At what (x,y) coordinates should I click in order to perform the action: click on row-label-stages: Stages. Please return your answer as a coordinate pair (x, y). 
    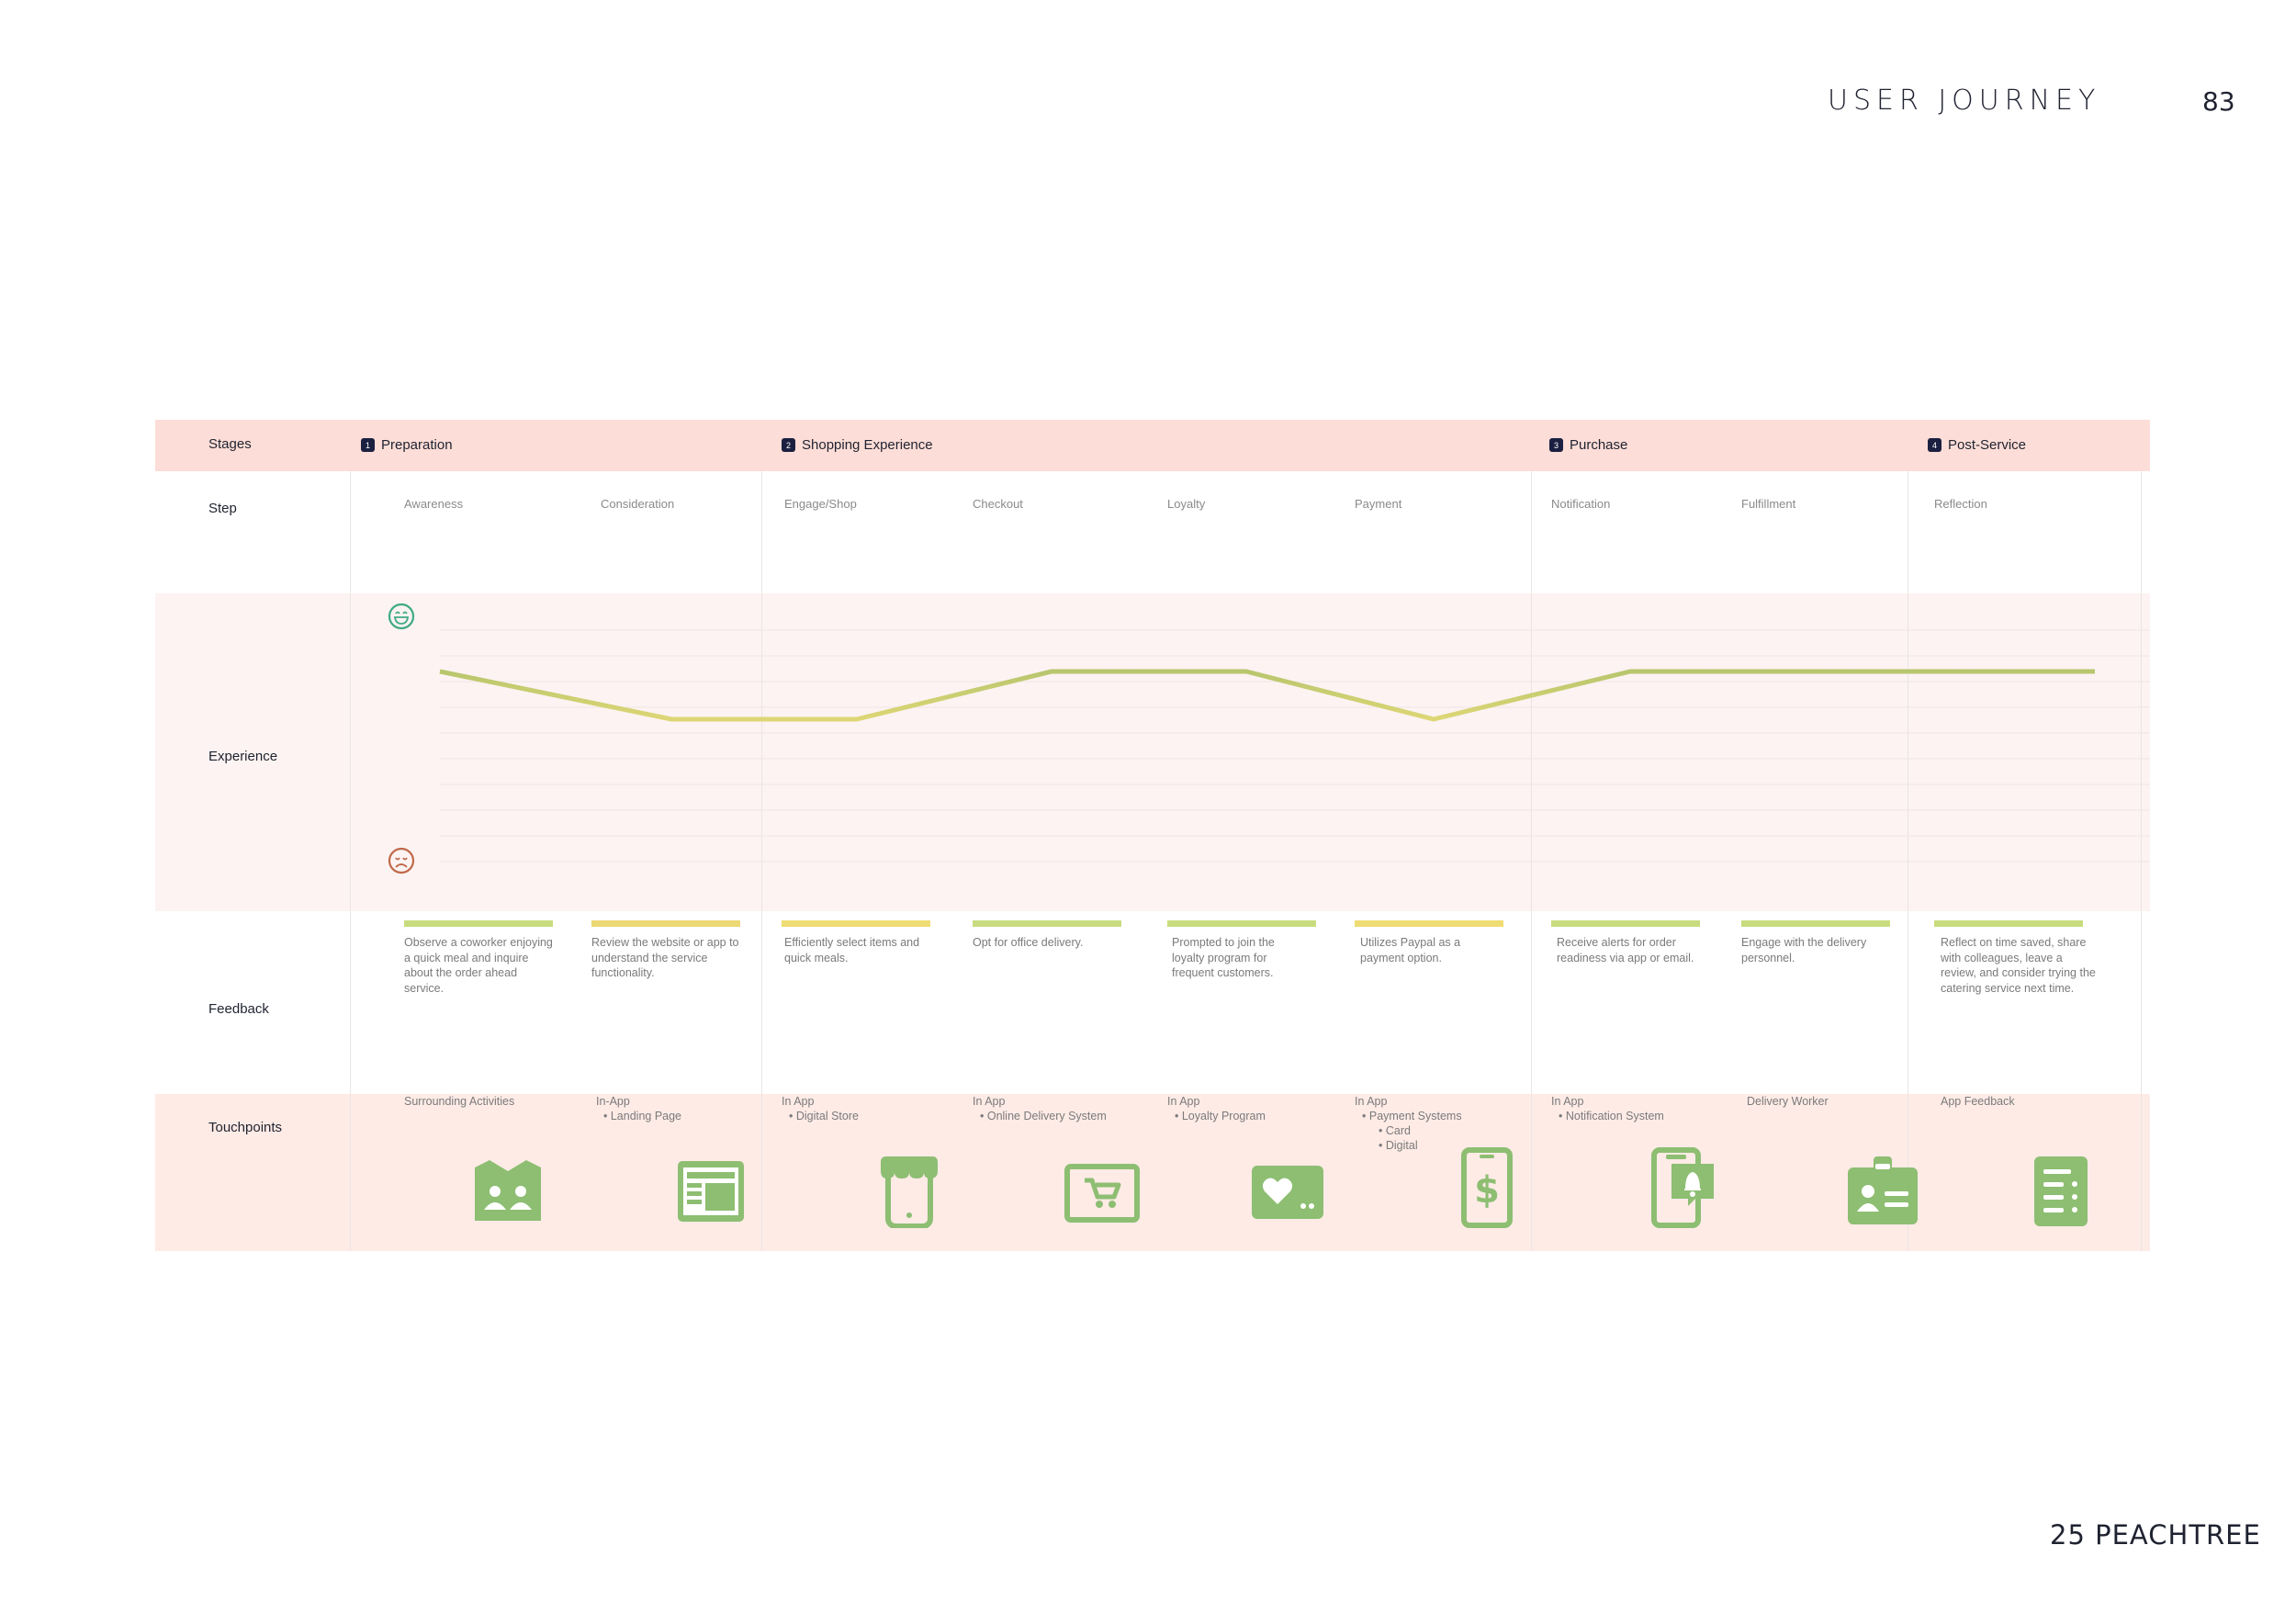
    Looking at the image, I should click on (230, 444).